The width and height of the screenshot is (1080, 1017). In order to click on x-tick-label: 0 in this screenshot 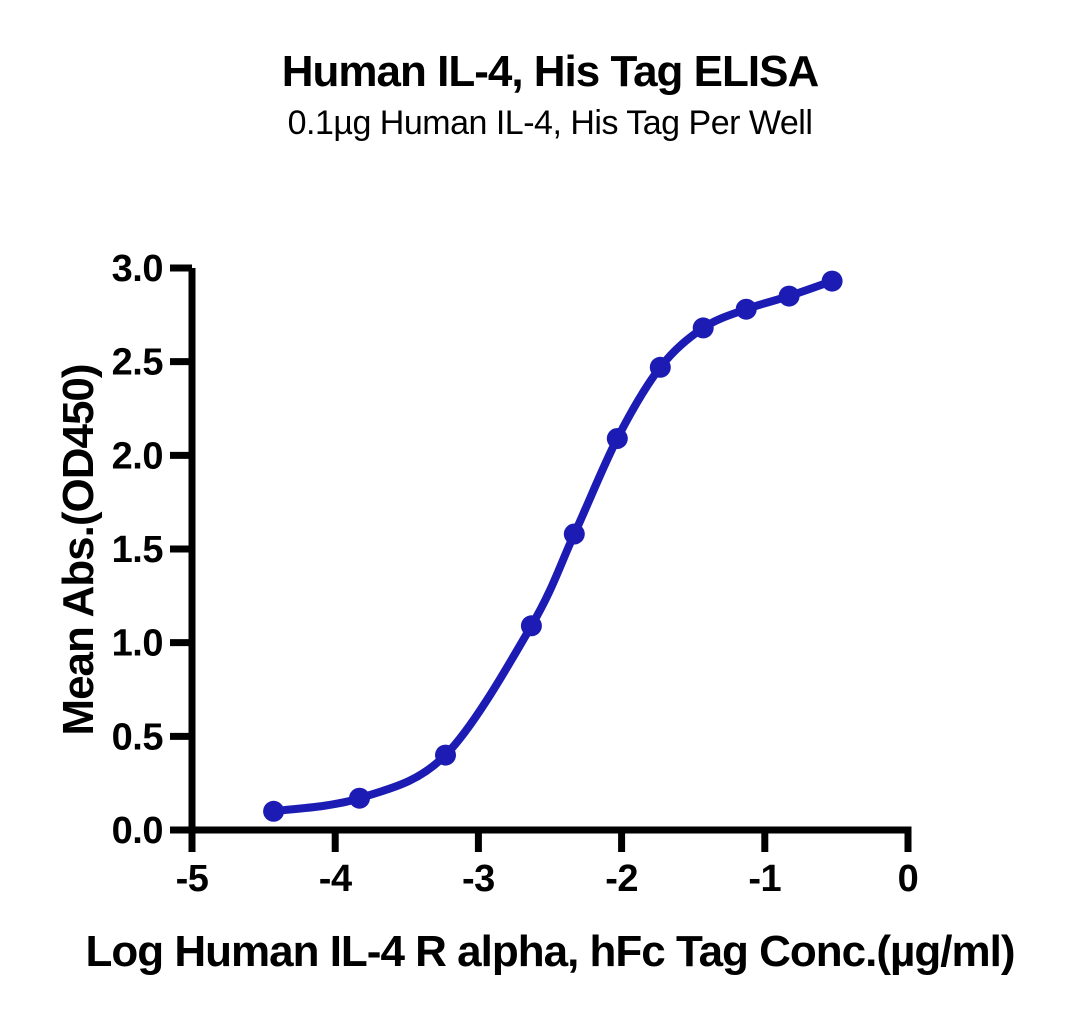, I will do `click(908, 879)`.